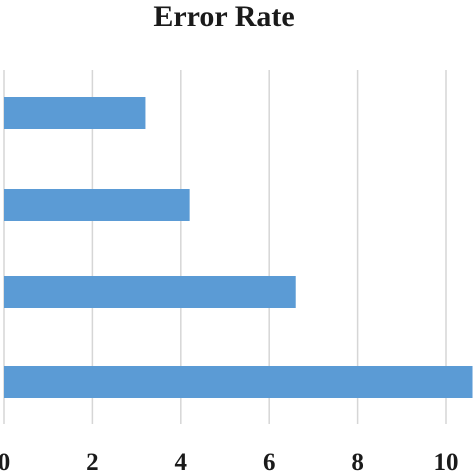 This screenshot has height=474, width=474. What do you see at coordinates (229, 461) in the screenshot?
I see `x-axis-ticks: 0 2 4 6 8 10` at bounding box center [229, 461].